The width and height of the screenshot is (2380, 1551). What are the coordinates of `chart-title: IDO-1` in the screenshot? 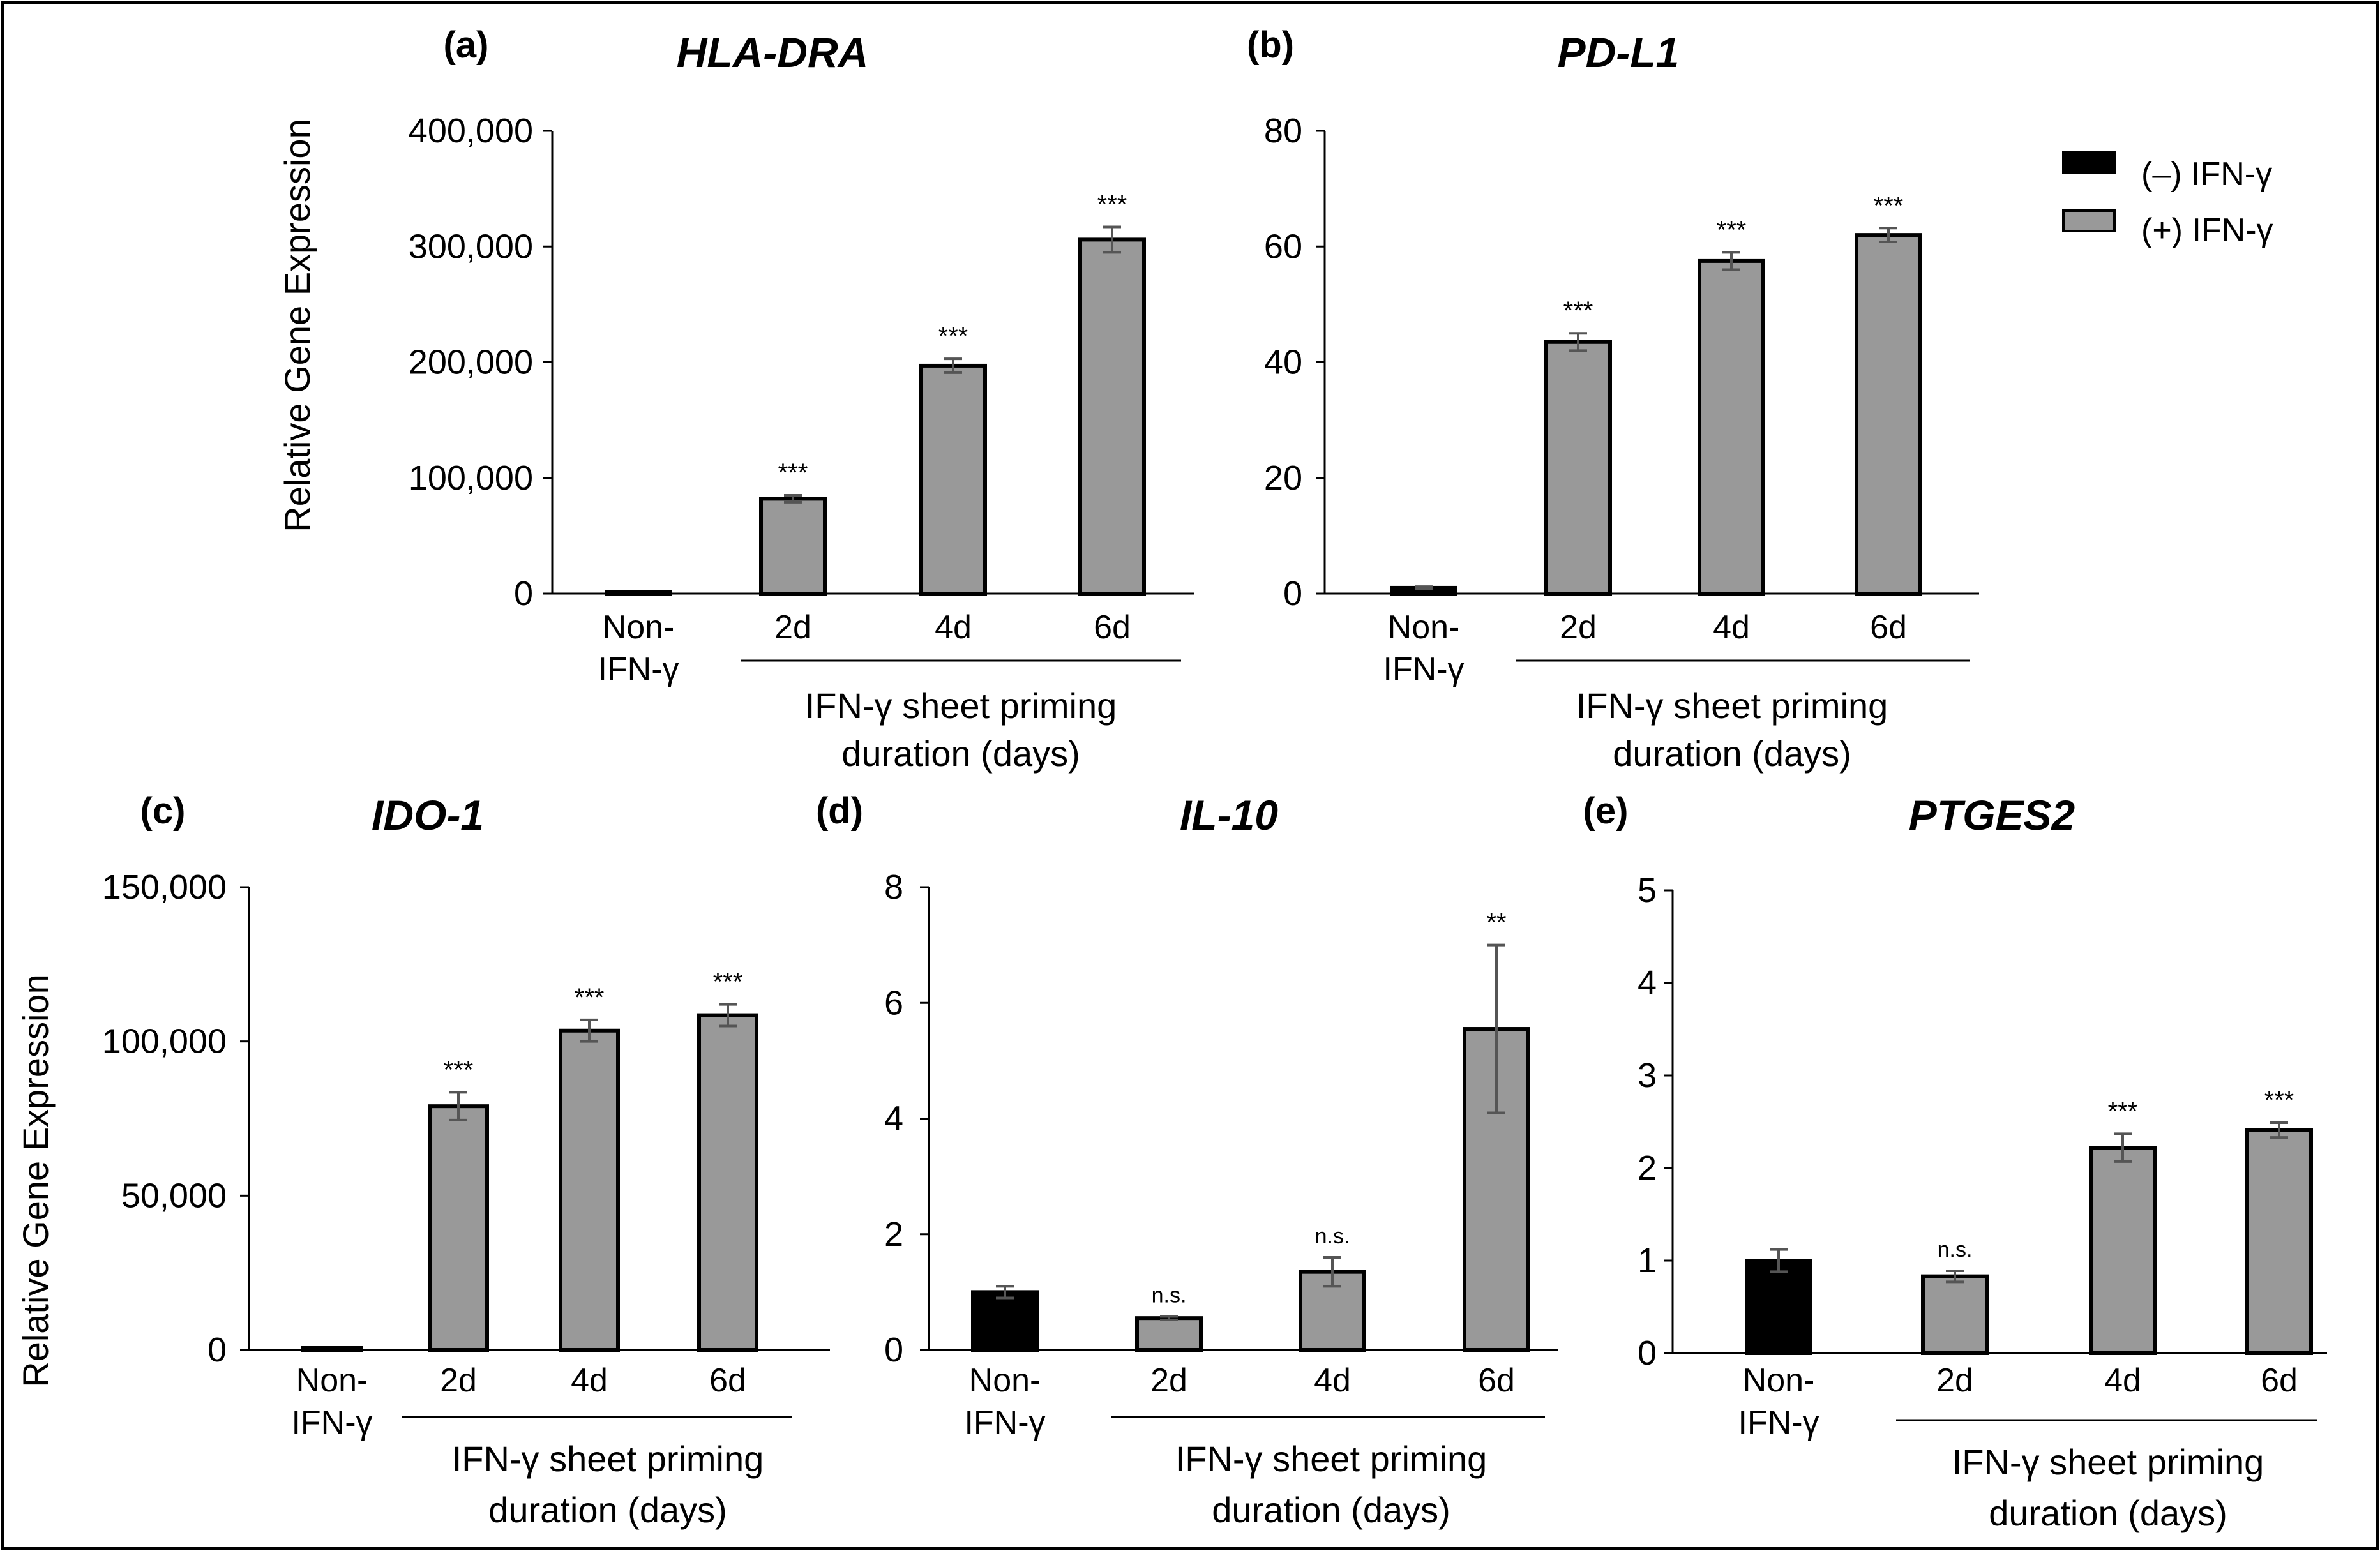 It's located at (428, 815).